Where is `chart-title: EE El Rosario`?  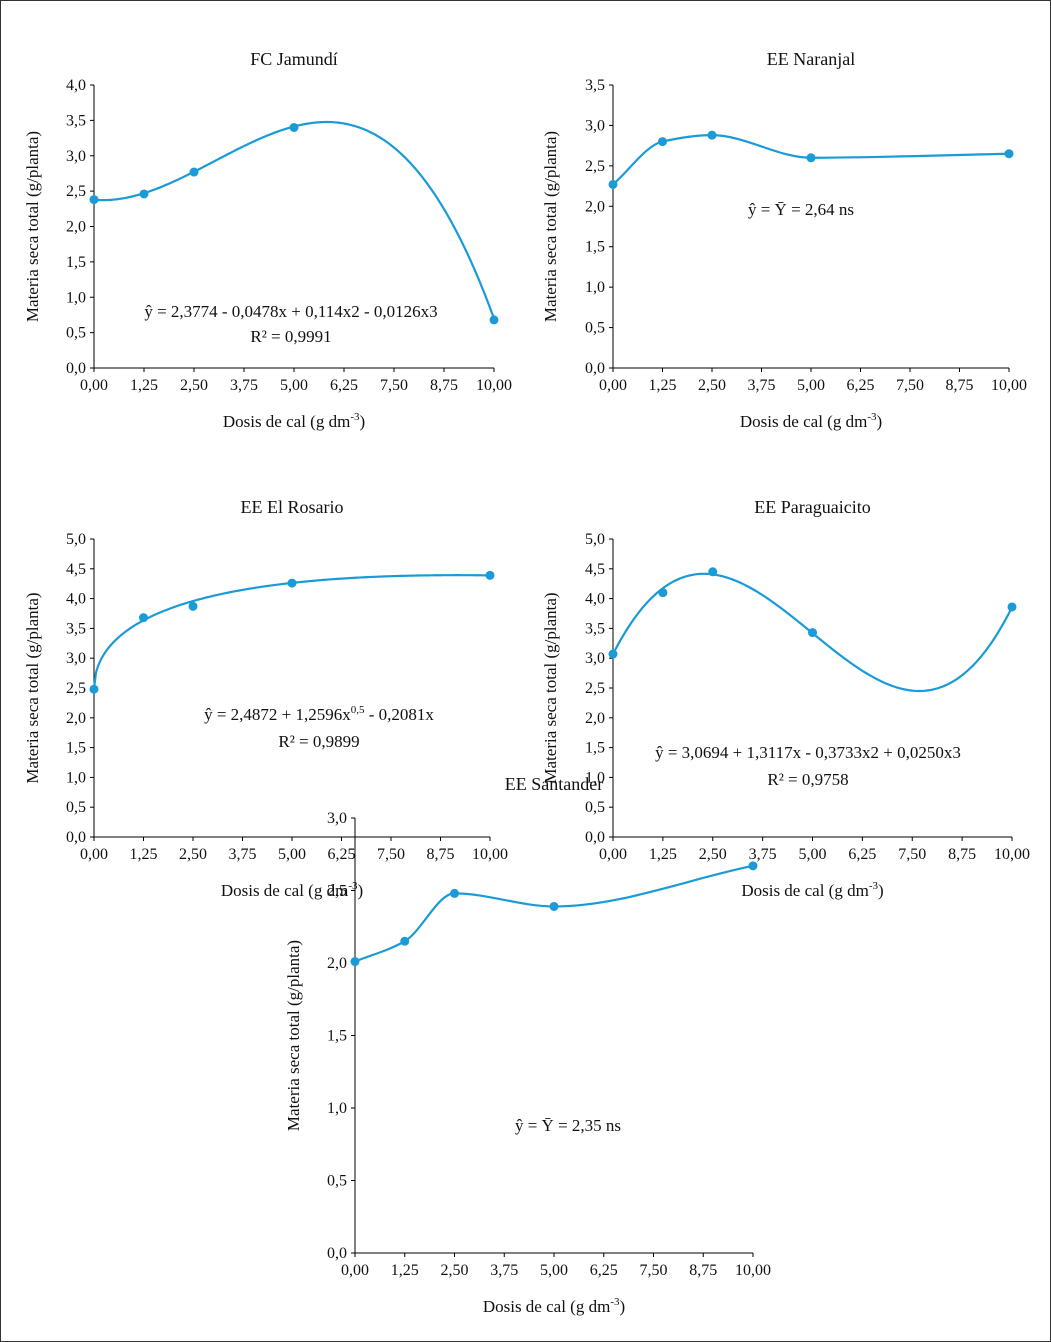 chart-title: EE El Rosario is located at coordinates (292, 507).